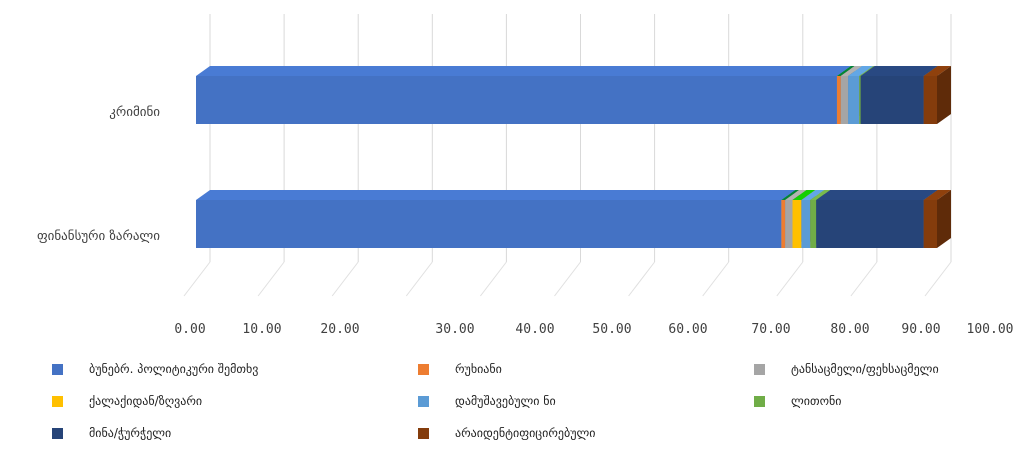 This screenshot has width=1021, height=468. Describe the element at coordinates (454, 329) in the screenshot. I see `tick-label: 30.00` at that location.